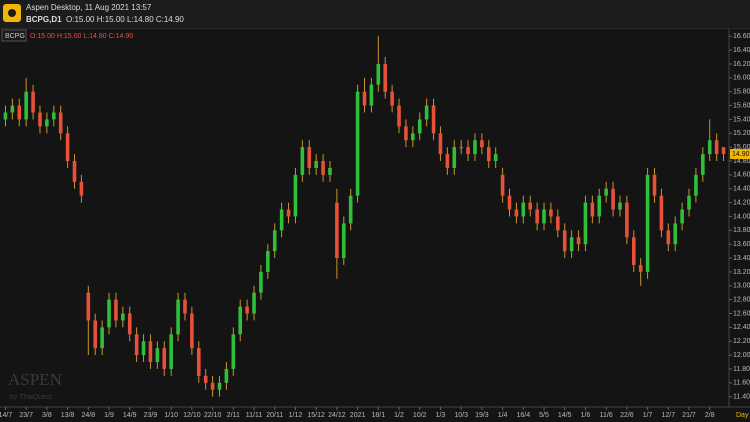 The image size is (750, 422). I want to click on x-tick-label: 1/10, so click(171, 415).